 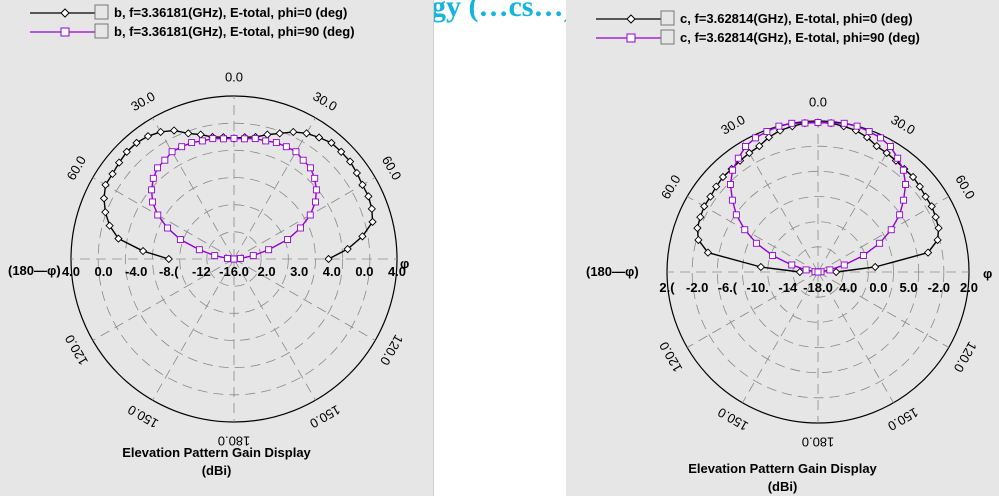 What do you see at coordinates (324, 102) in the screenshot?
I see `angle-label-upper-right: 30.0` at bounding box center [324, 102].